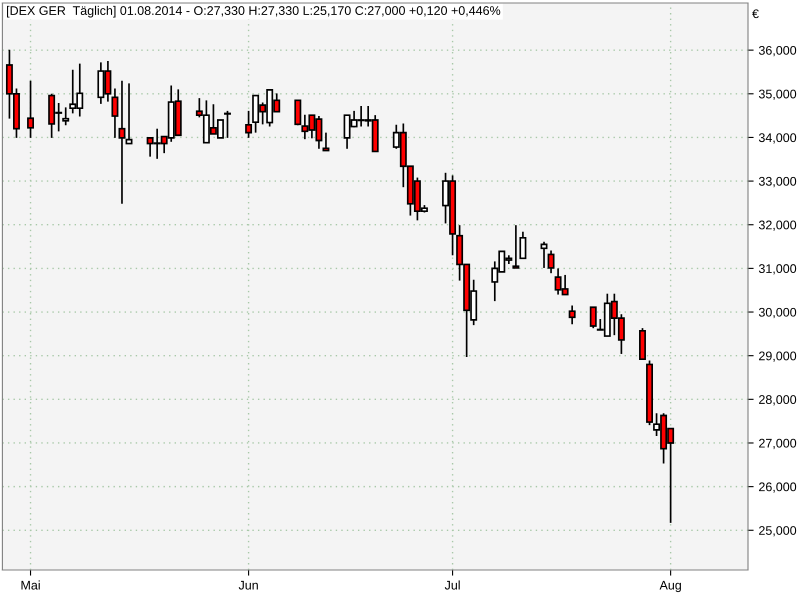  What do you see at coordinates (777, 95) in the screenshot?
I see `y-tick-label: 35,000` at bounding box center [777, 95].